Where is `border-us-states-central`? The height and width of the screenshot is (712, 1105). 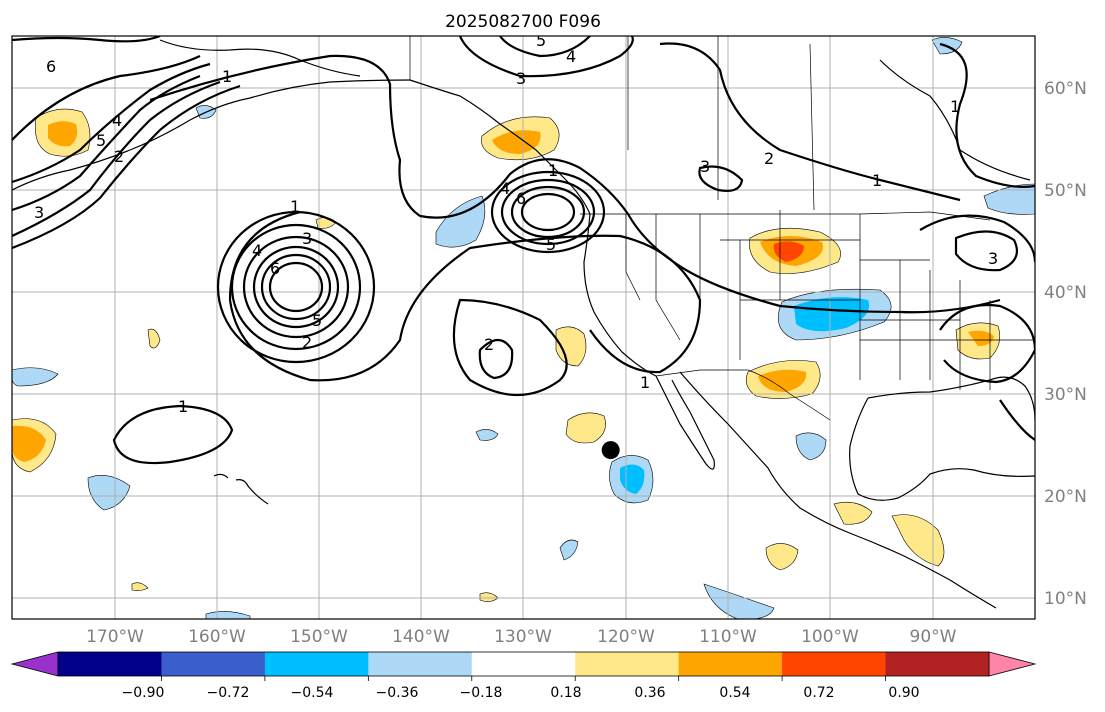
border-us-states-central is located at coordinates (947, 302).